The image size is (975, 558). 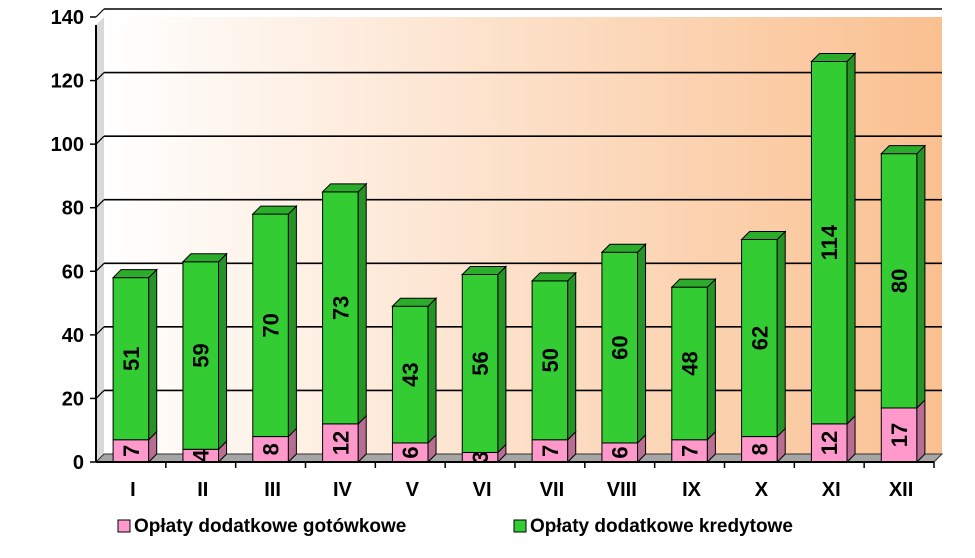 I want to click on data-label: 50, so click(x=550, y=360).